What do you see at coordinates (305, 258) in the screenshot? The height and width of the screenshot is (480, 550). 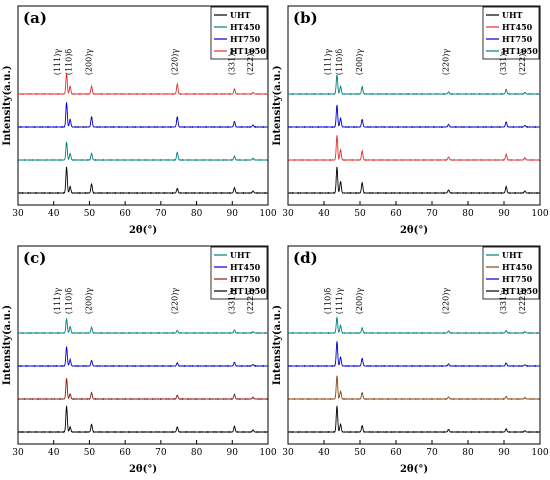 I see `panel-label: (d)` at bounding box center [305, 258].